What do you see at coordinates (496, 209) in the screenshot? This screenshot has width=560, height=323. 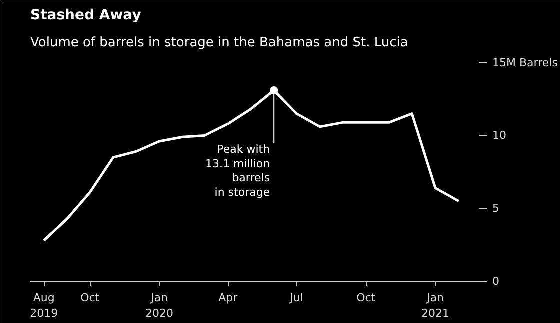 I see `y-tick-label: 5` at bounding box center [496, 209].